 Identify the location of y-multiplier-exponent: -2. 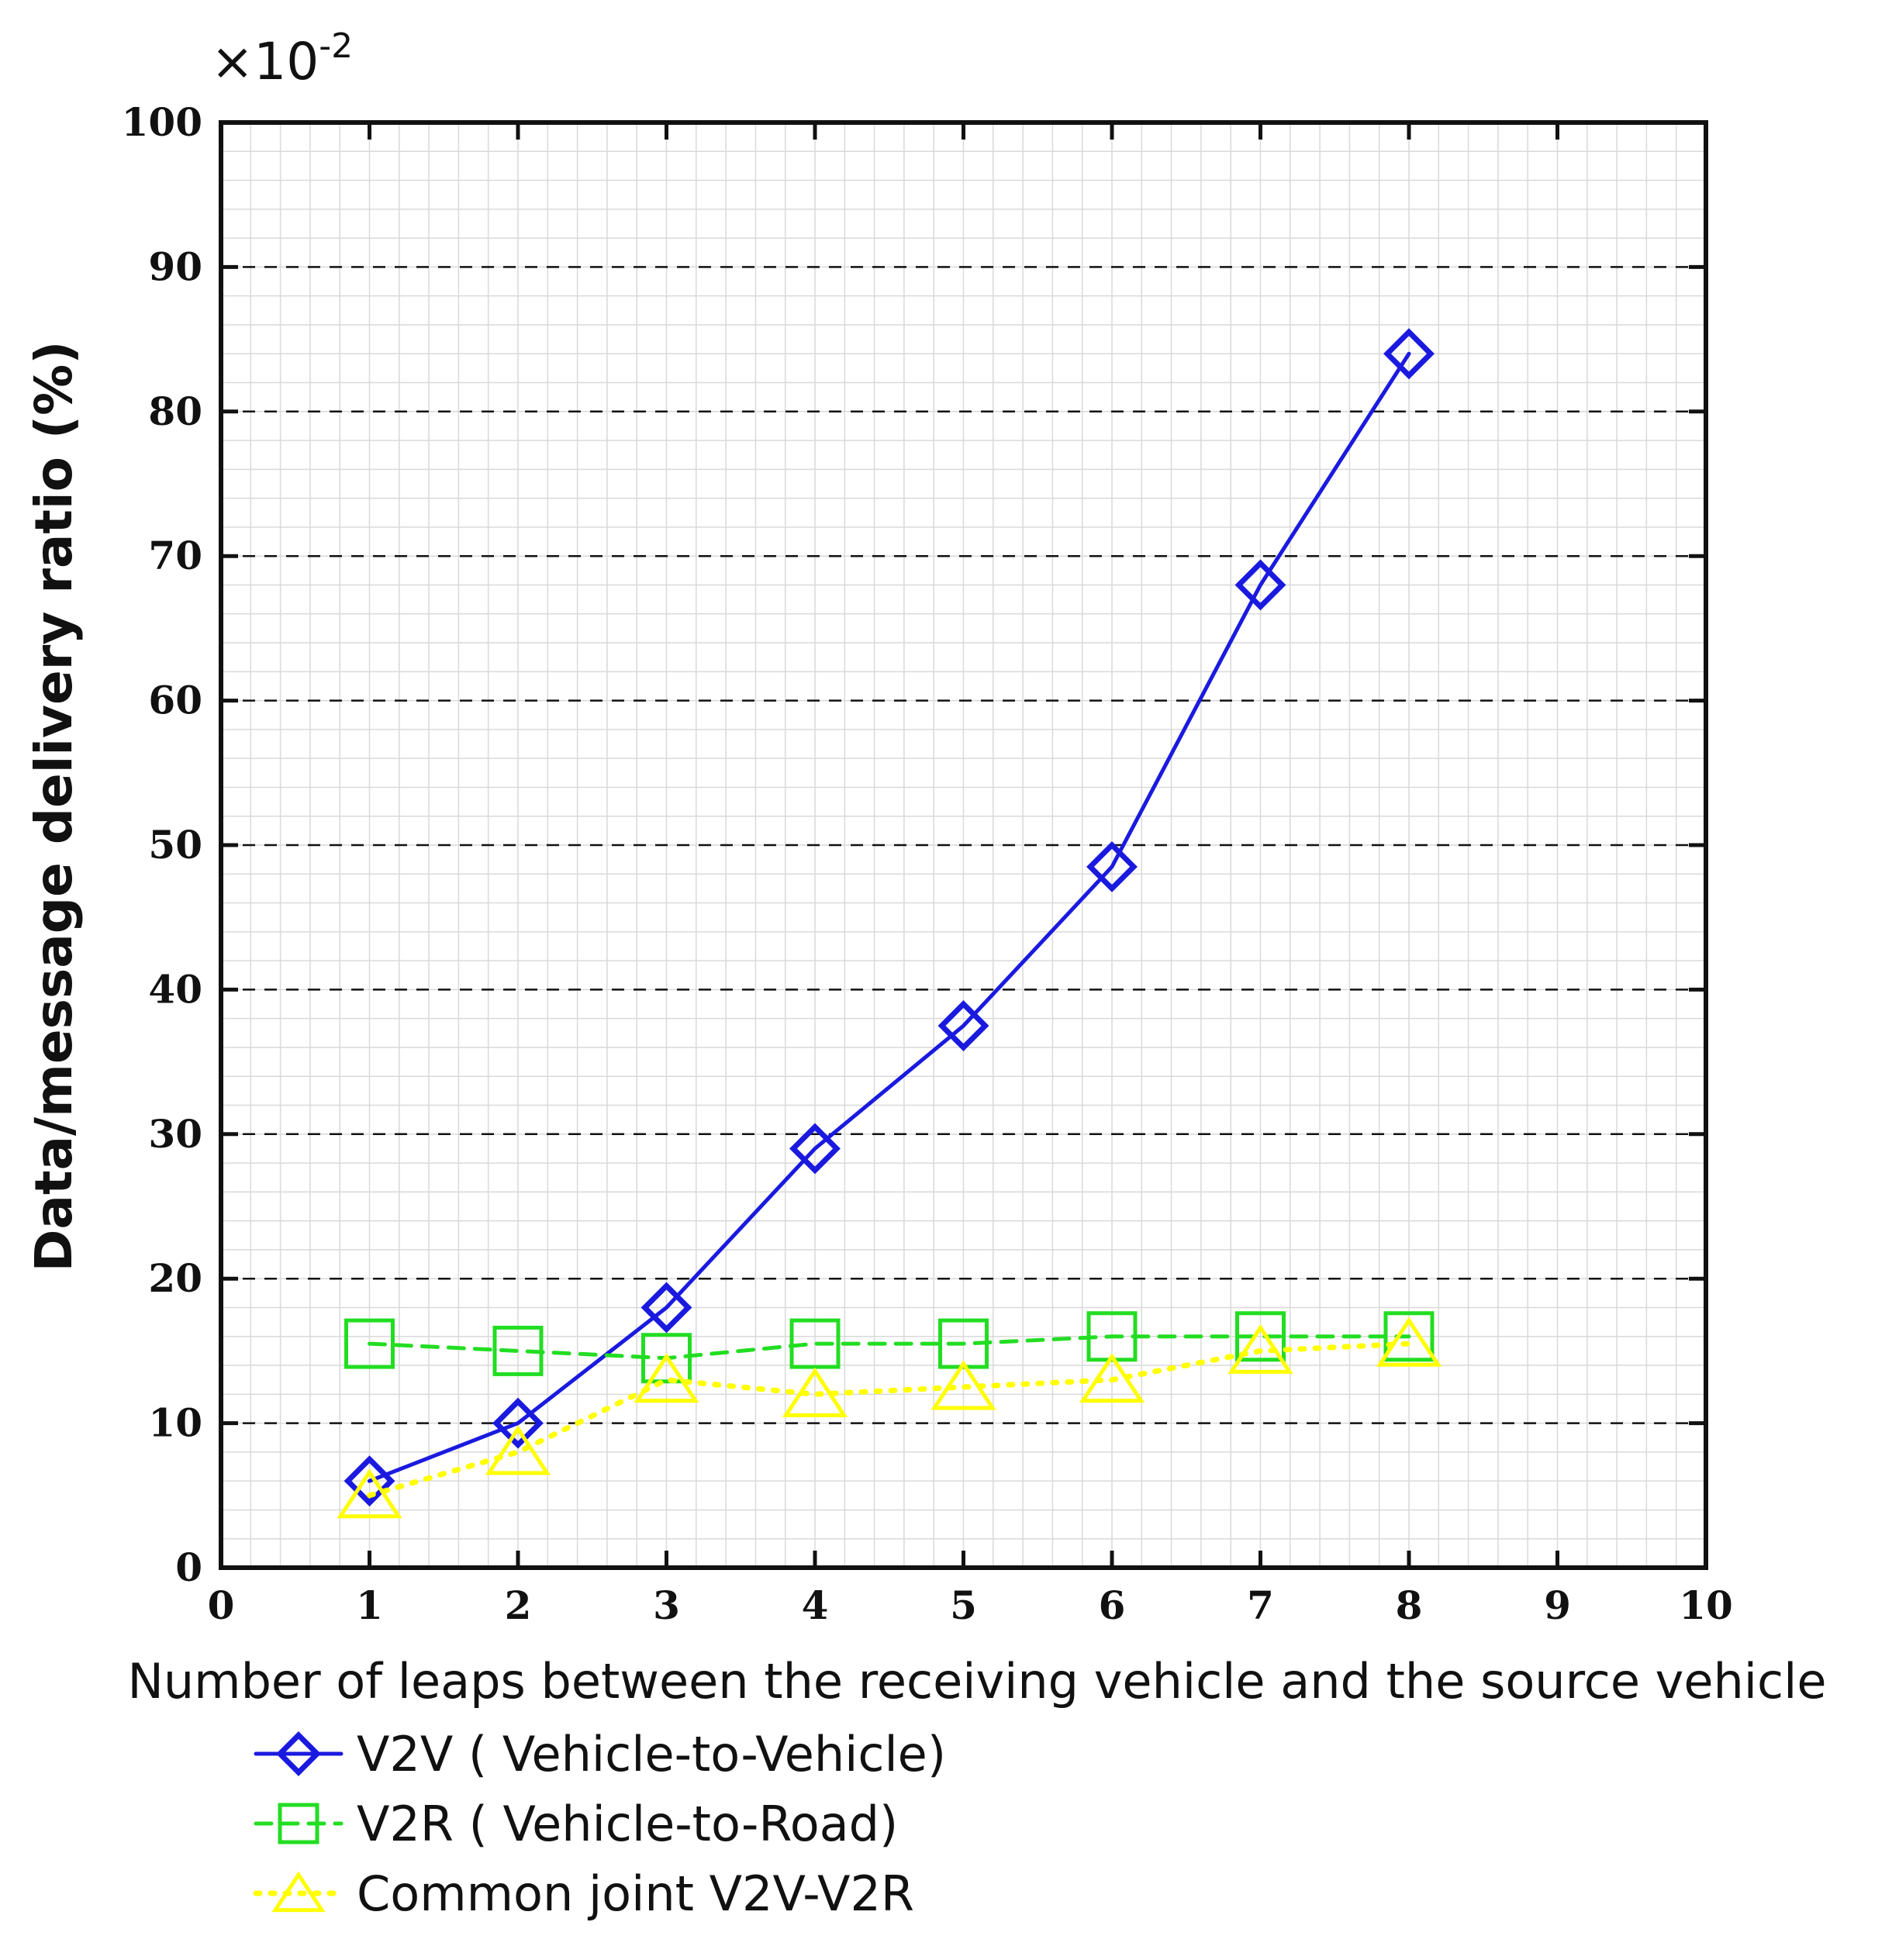
(336, 46).